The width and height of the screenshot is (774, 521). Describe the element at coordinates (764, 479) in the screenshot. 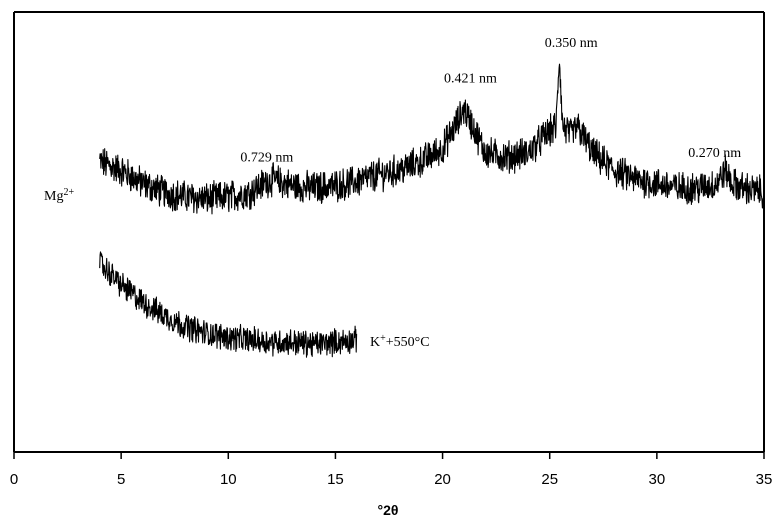

I see `x-tick-label: 35` at that location.